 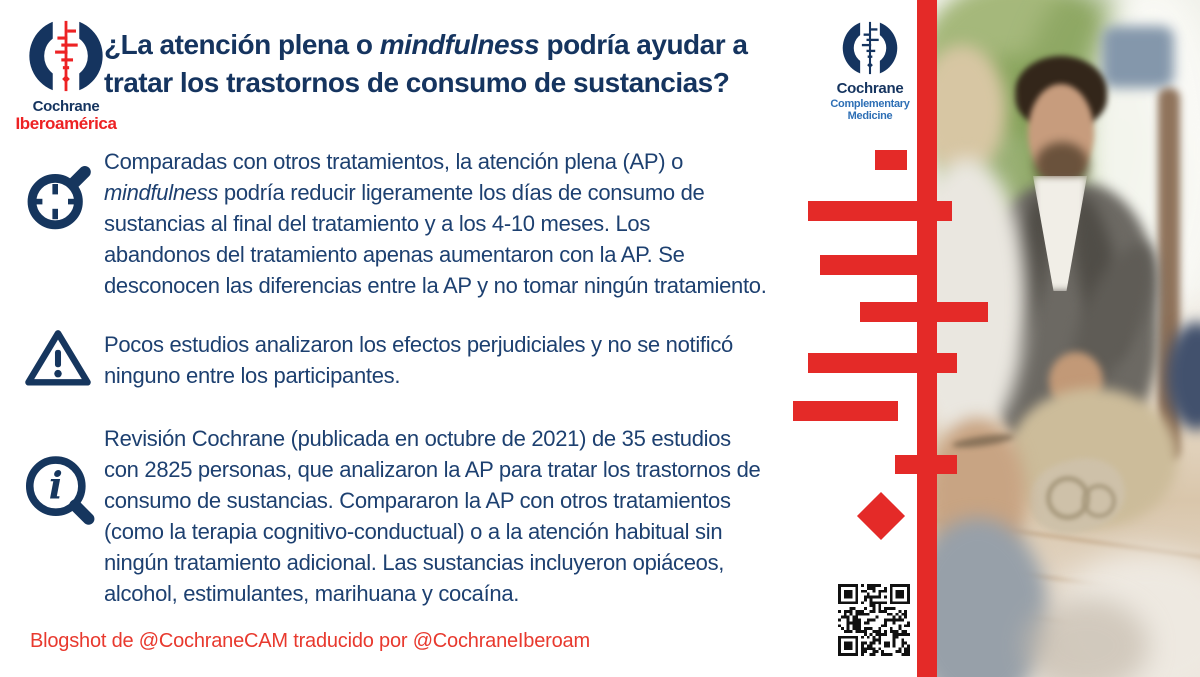 I want to click on cochrane-iberoamerica-logo: Cochrane Iberoamérica, so click(x=66, y=75).